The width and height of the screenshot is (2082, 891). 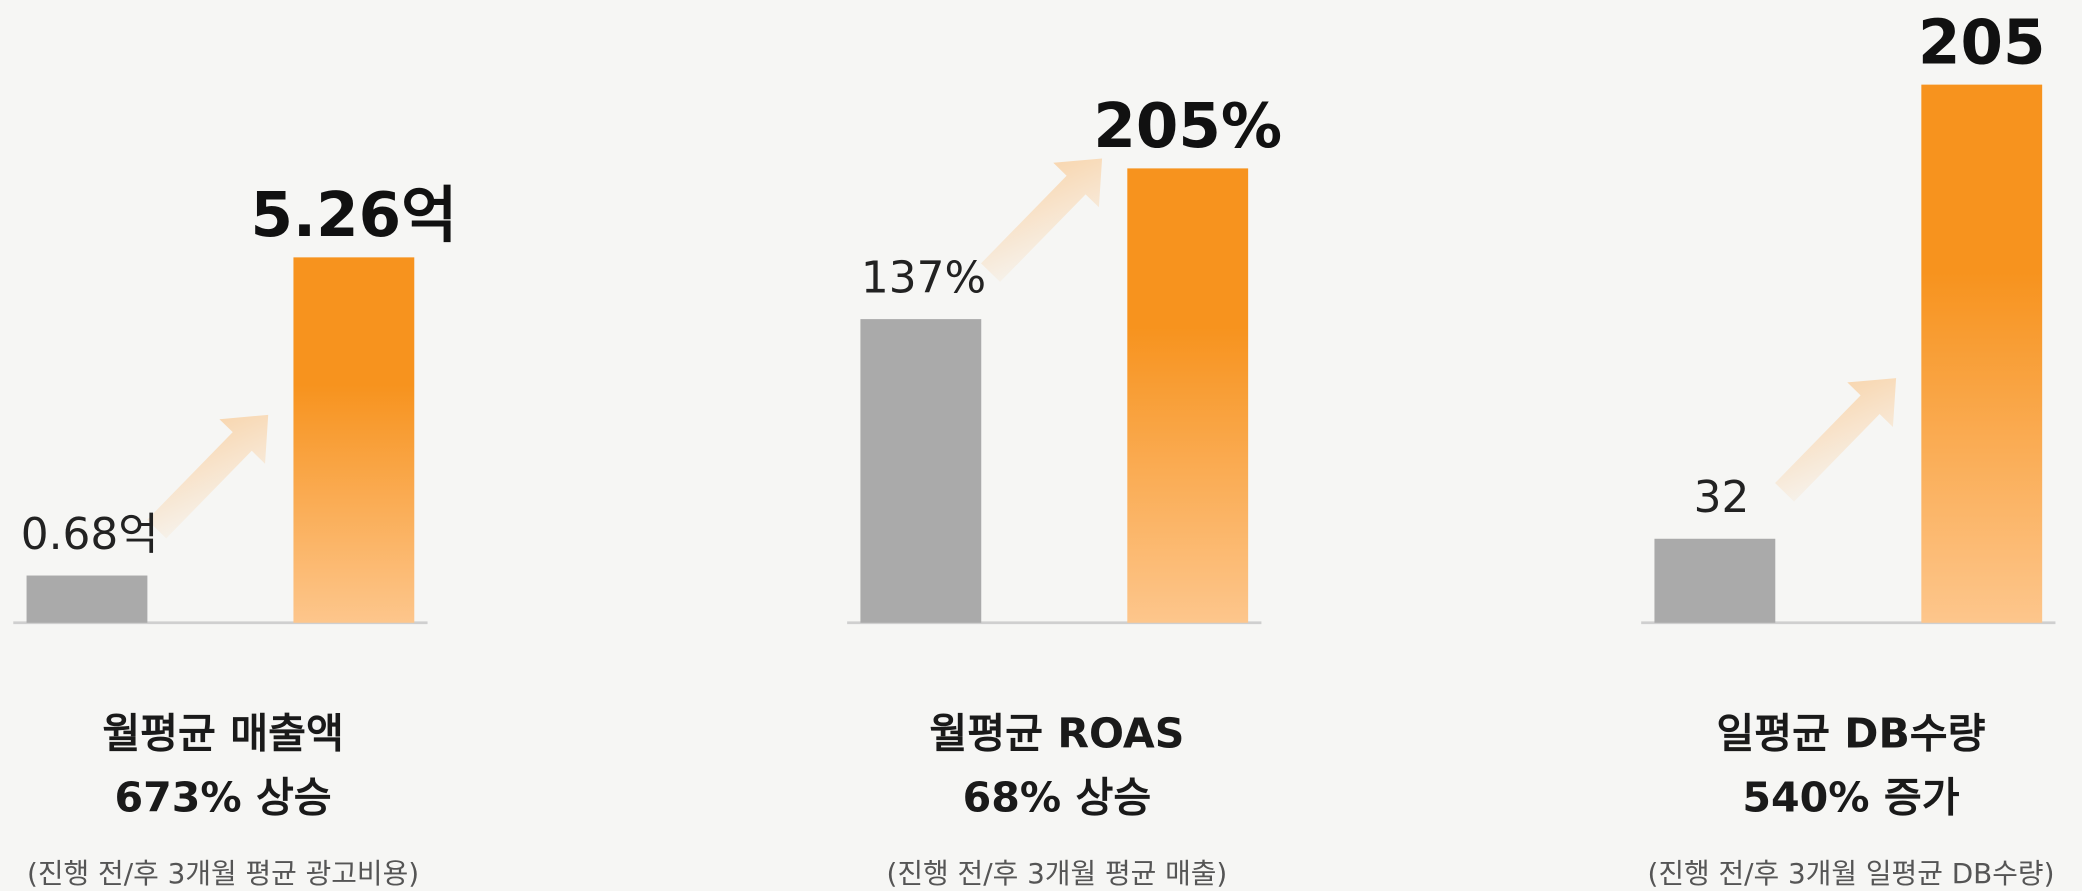 What do you see at coordinates (1850, 797) in the screenshot?
I see `chart-title: 540% 증가` at bounding box center [1850, 797].